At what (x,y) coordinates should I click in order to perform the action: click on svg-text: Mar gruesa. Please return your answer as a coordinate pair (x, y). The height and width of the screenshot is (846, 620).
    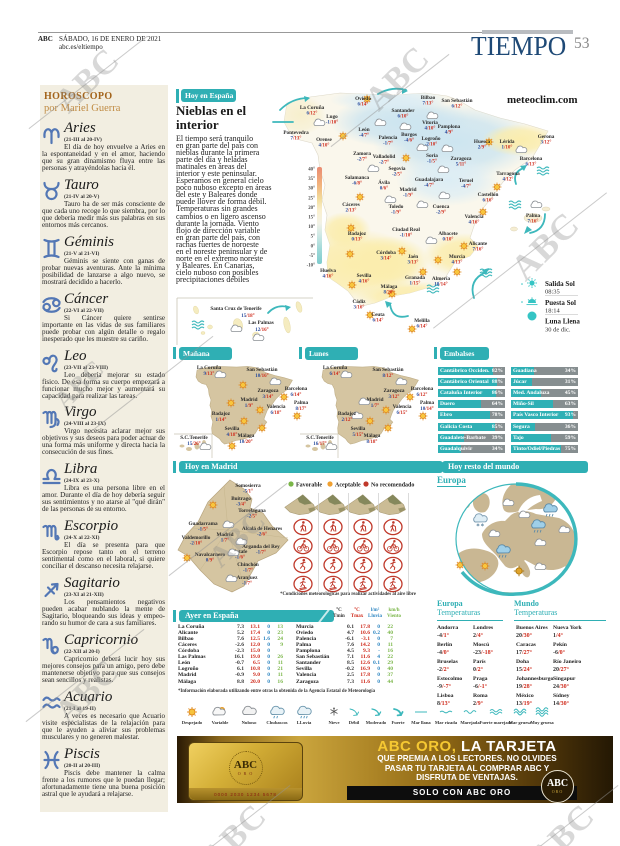
    Looking at the image, I should click on (520, 722).